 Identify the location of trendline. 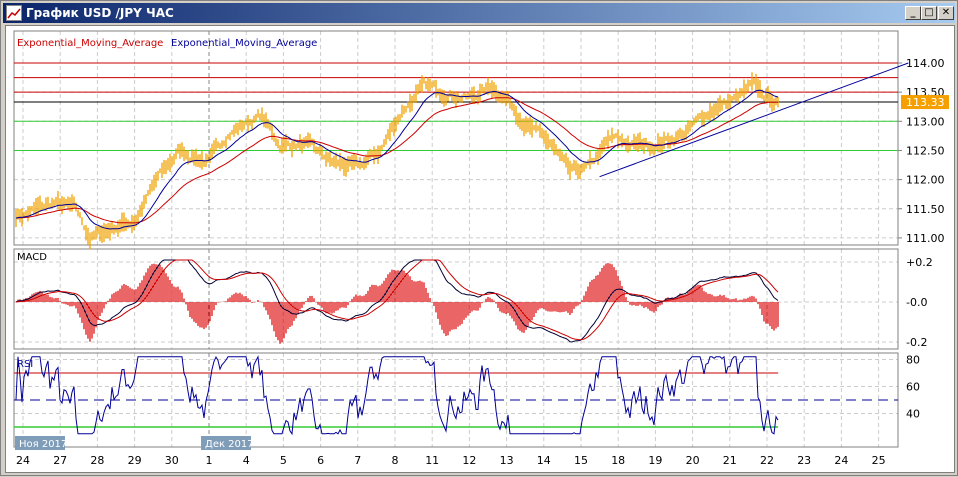
(754, 120).